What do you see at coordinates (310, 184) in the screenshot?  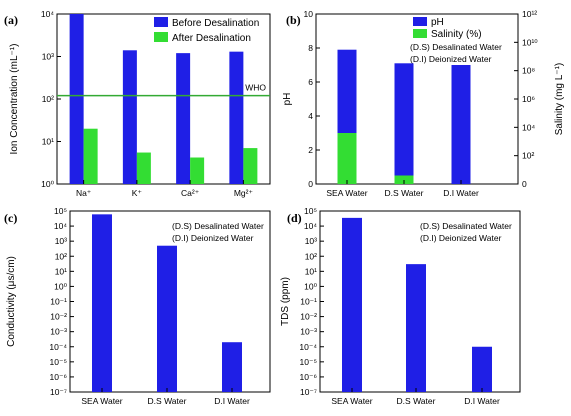 I see `y-tick-label: 0` at bounding box center [310, 184].